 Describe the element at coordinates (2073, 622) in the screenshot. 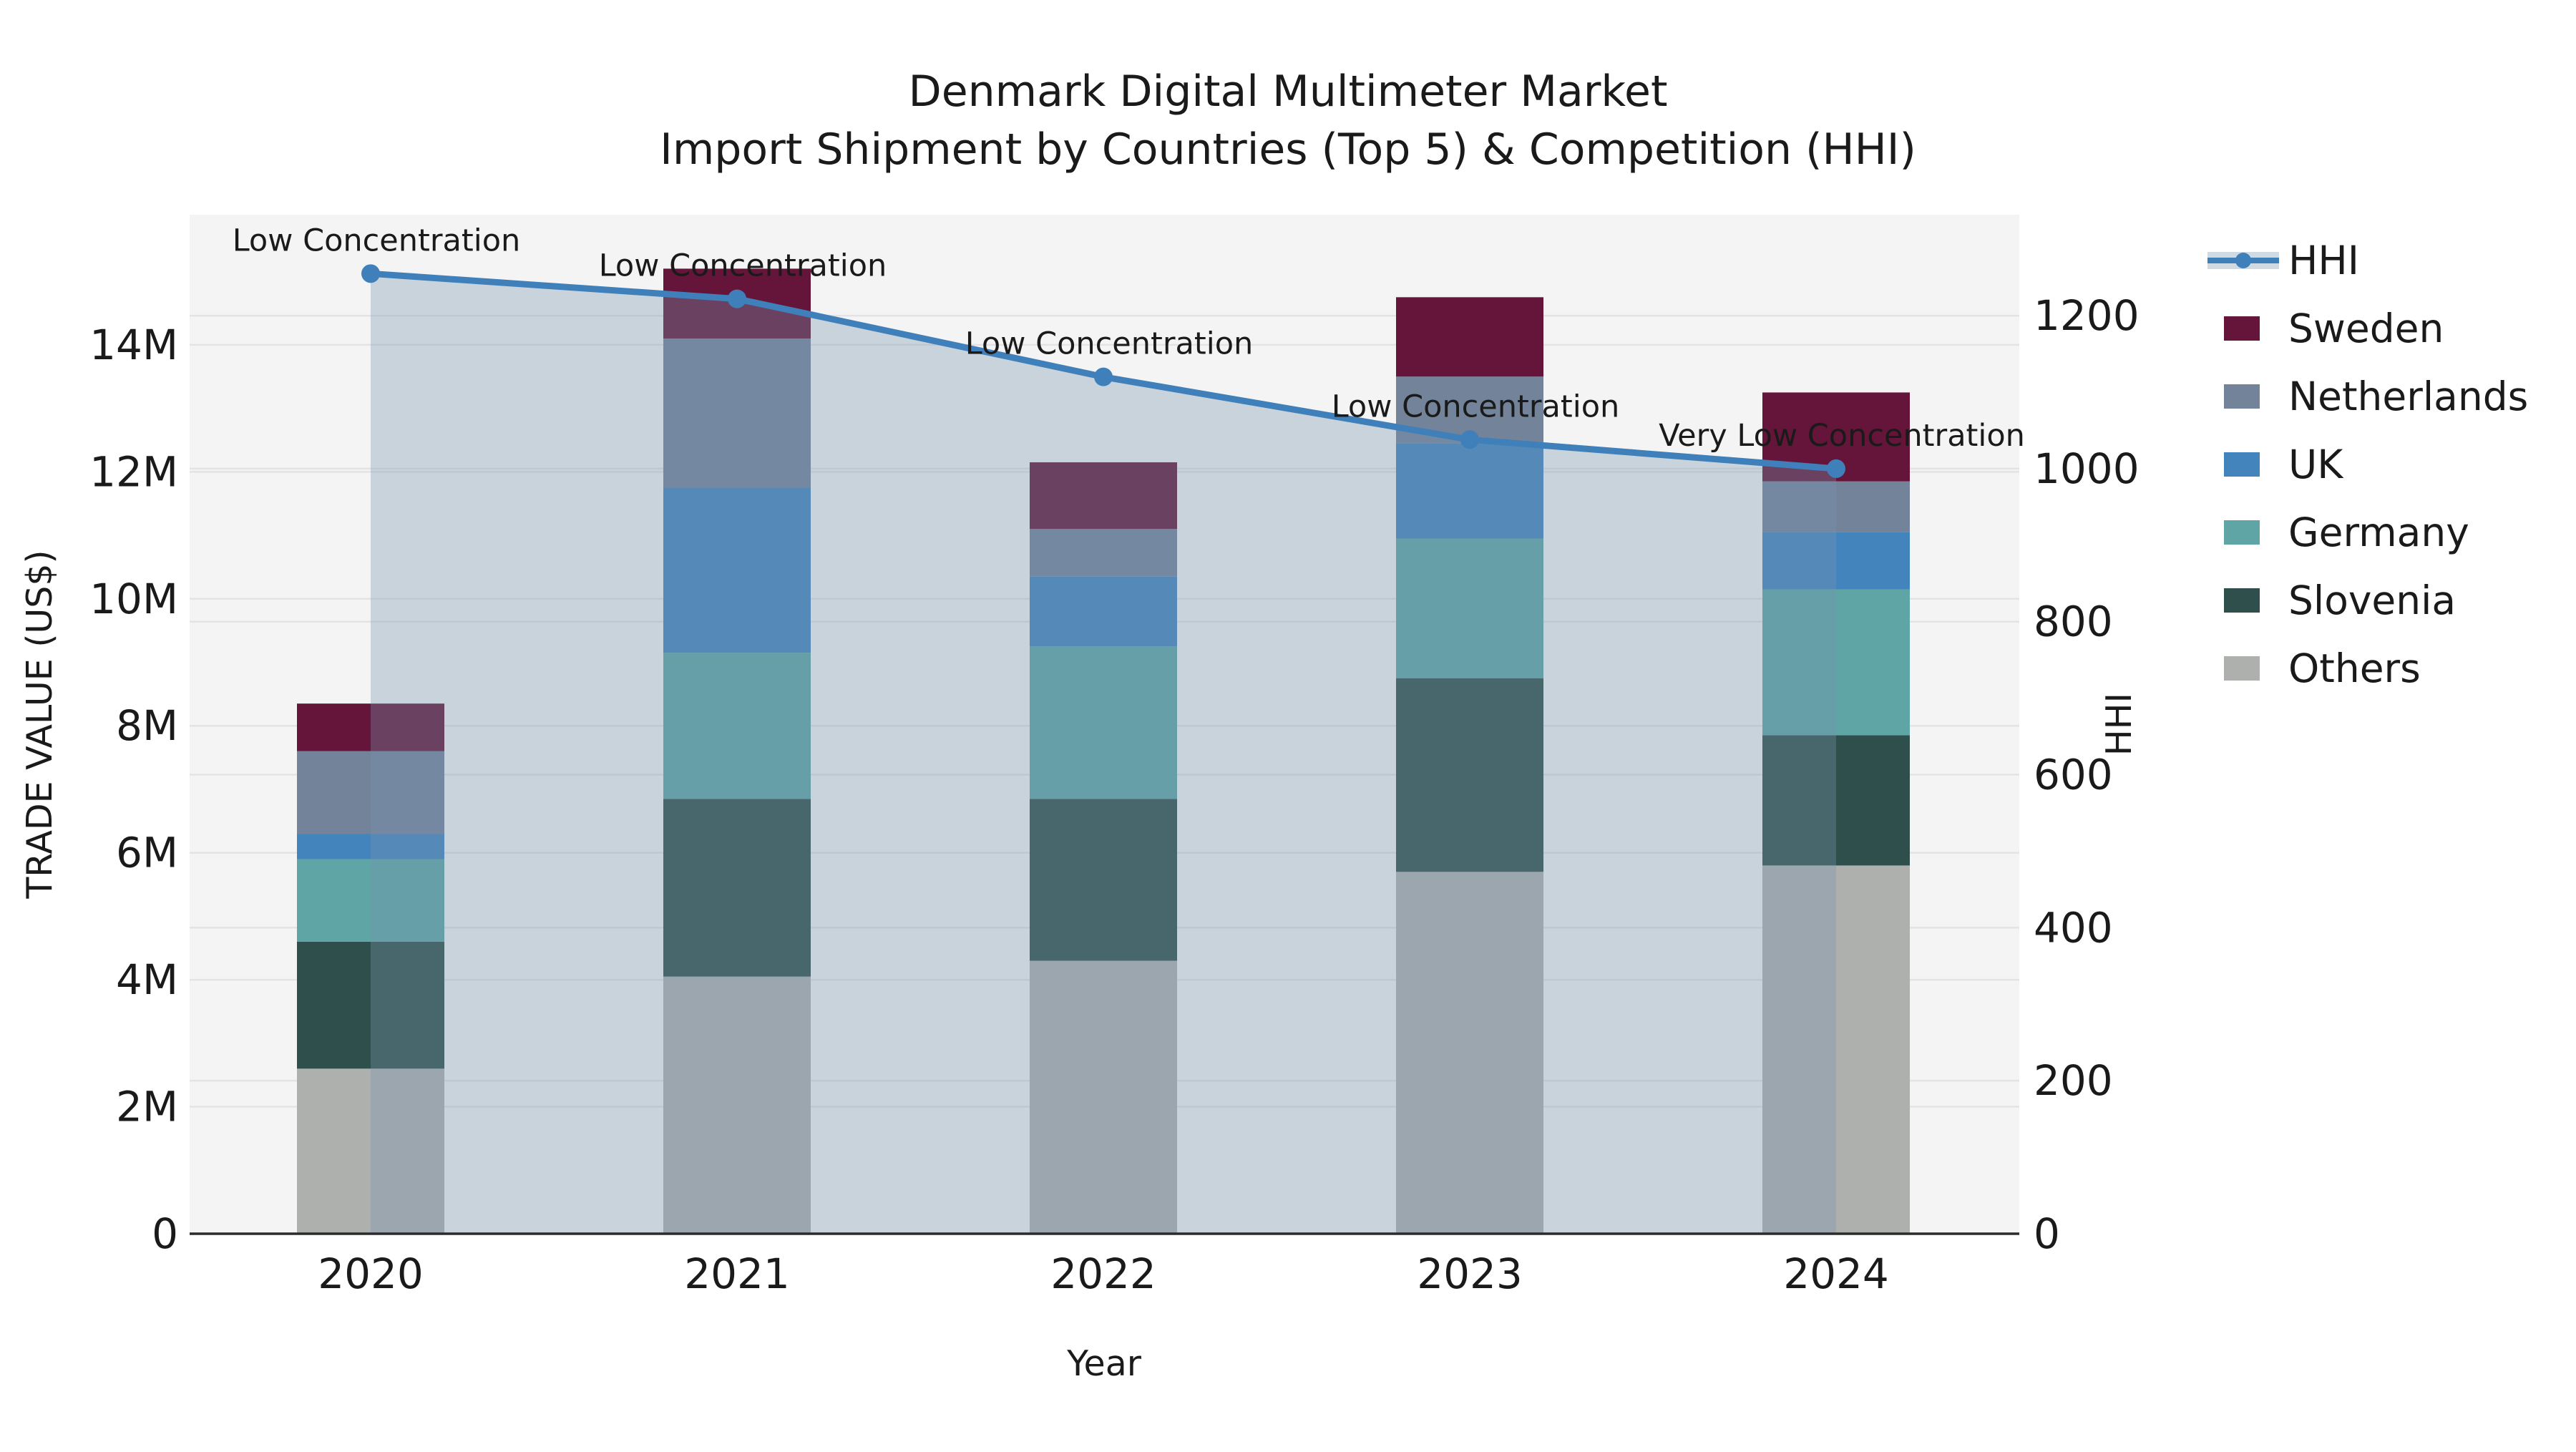

I see `y-right-tick-800: 800` at that location.